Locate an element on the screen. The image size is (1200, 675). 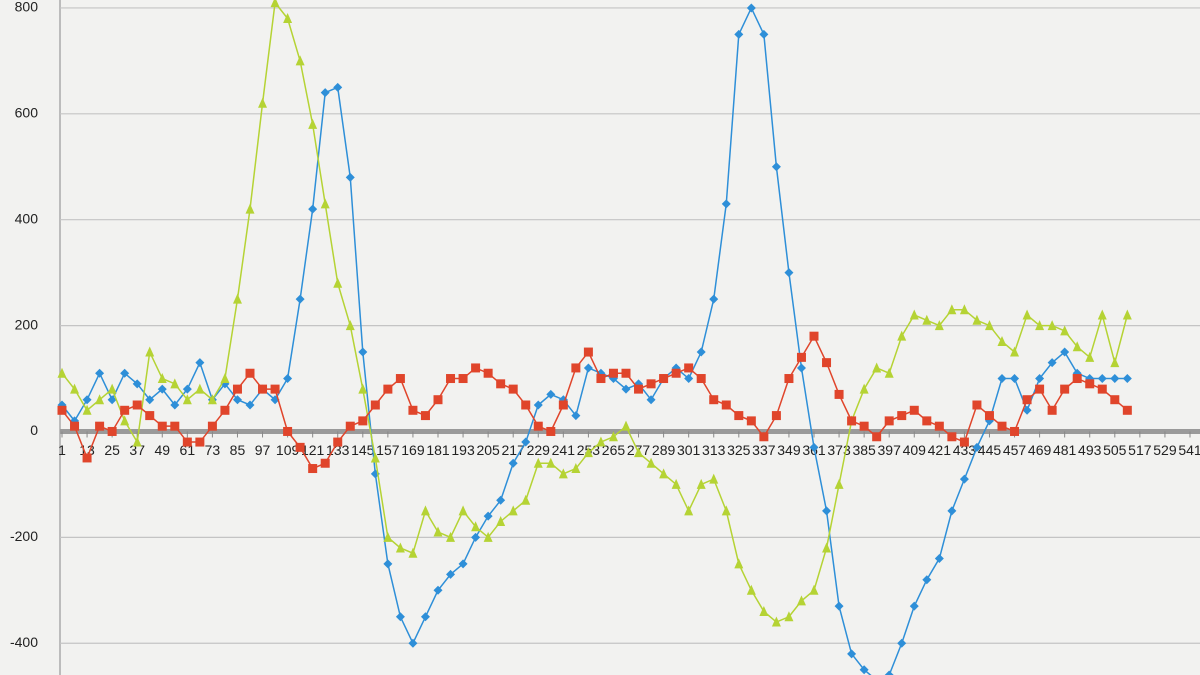
x-tick-label: 433 is located at coordinates (965, 450).